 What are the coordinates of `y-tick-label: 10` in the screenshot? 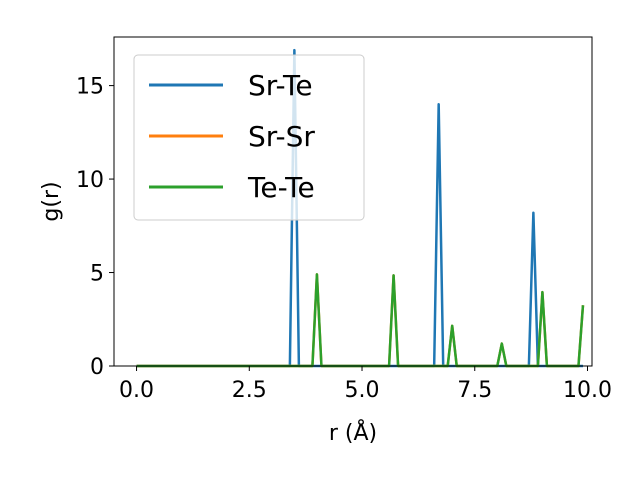 It's located at (90, 180).